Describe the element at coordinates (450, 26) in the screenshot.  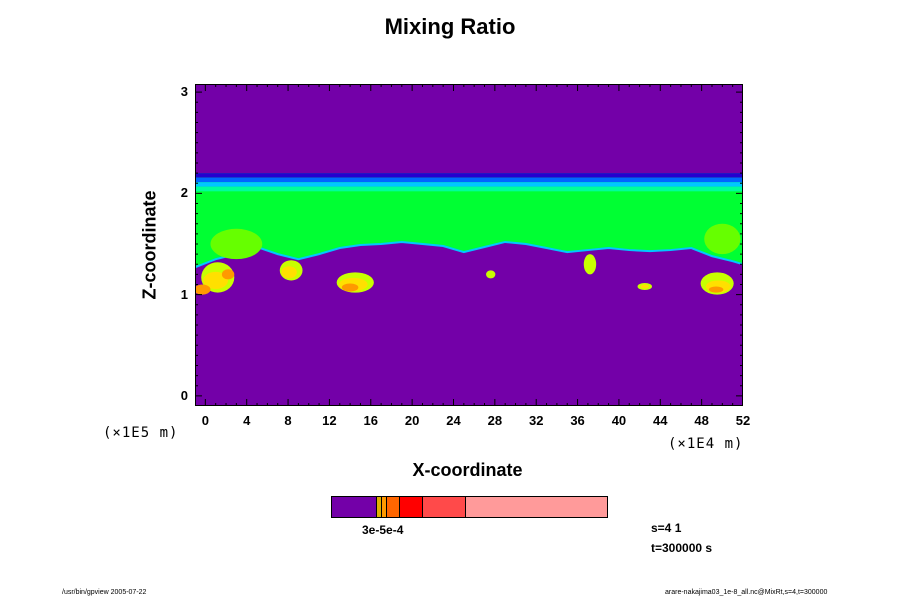
I see `chart-title: Mixing Ratio` at that location.